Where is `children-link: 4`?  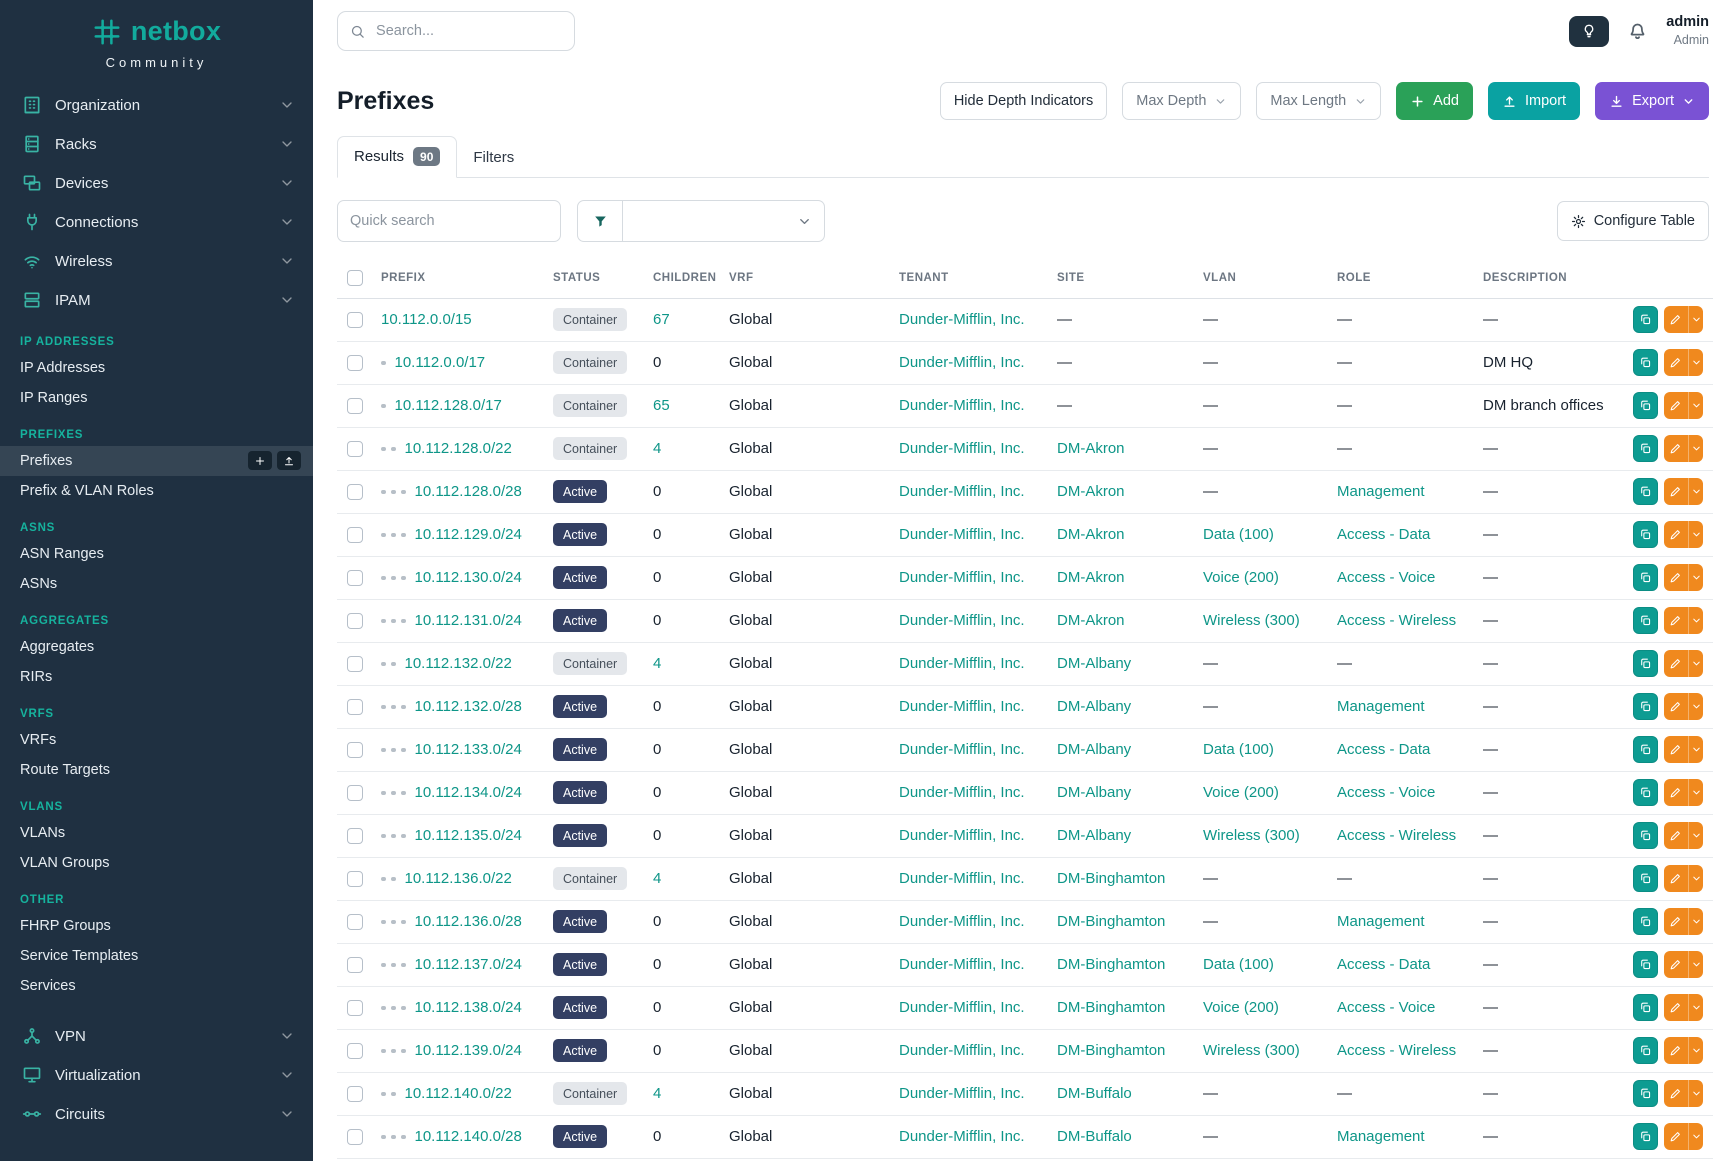
children-link: 4 is located at coordinates (657, 1093).